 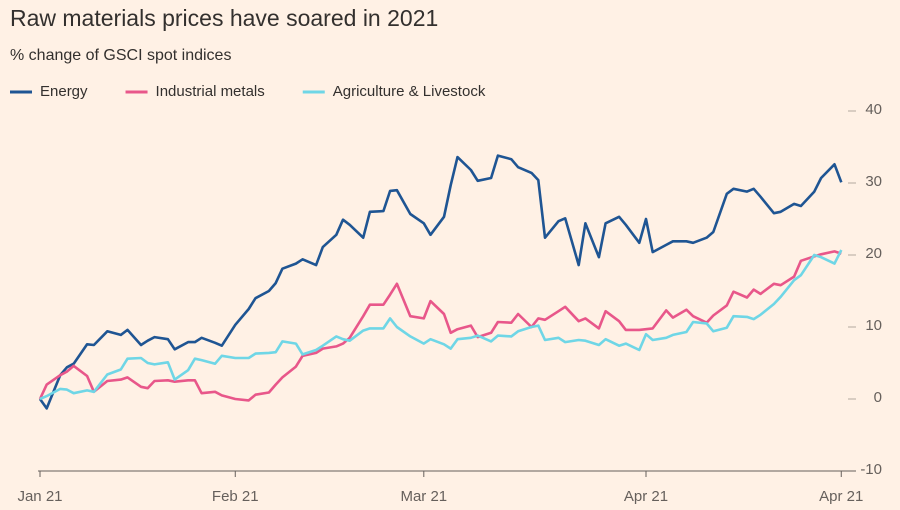 What do you see at coordinates (64, 91) in the screenshot?
I see `legend-label: Energy` at bounding box center [64, 91].